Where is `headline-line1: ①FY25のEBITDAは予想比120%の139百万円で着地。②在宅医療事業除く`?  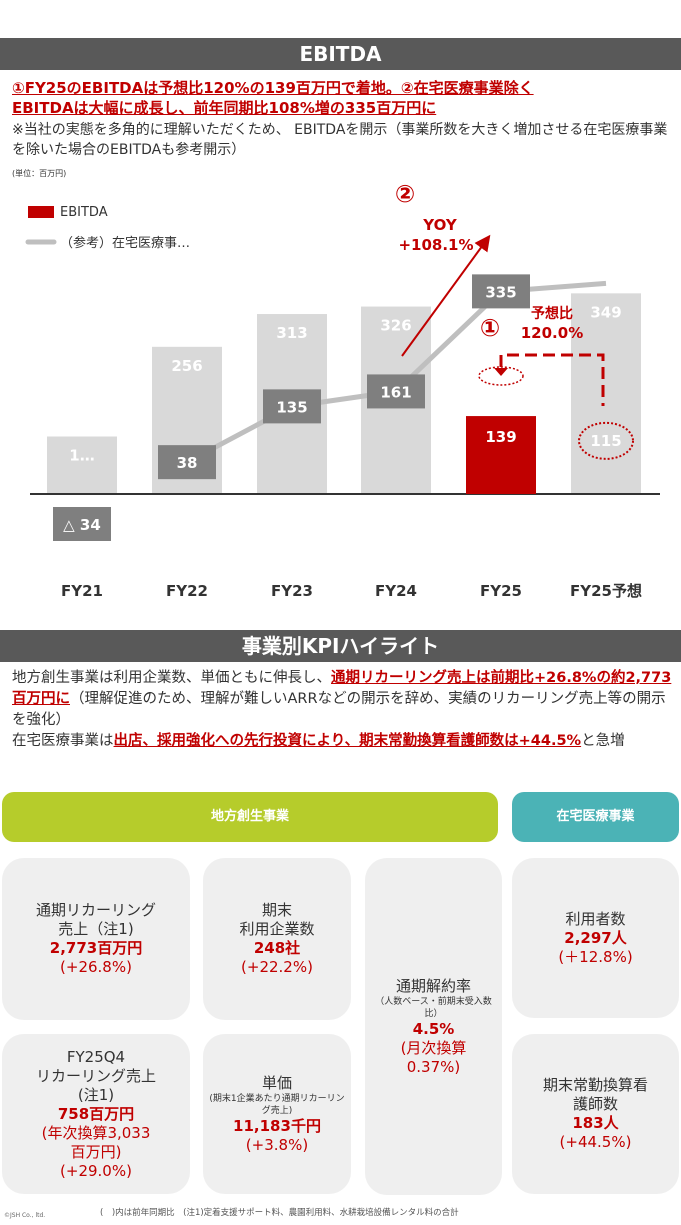 headline-line1: ①FY25のEBITDAは予想比120%の139百万円で着地。②在宅医療事業除く is located at coordinates (273, 88).